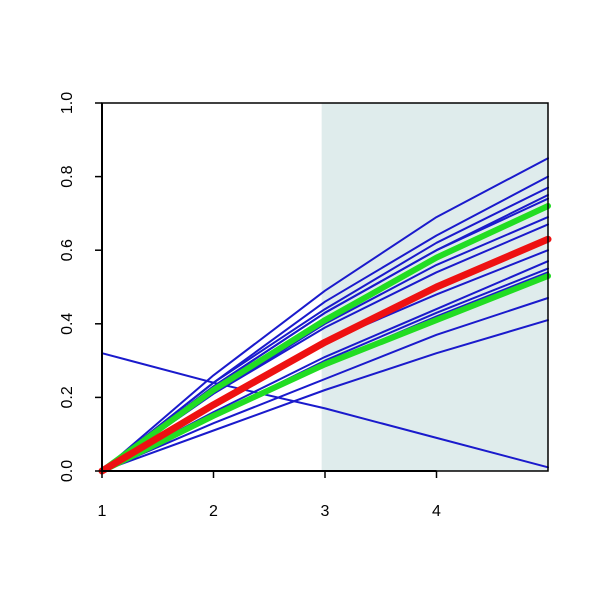  I want to click on x-tick-label: 4, so click(436, 511).